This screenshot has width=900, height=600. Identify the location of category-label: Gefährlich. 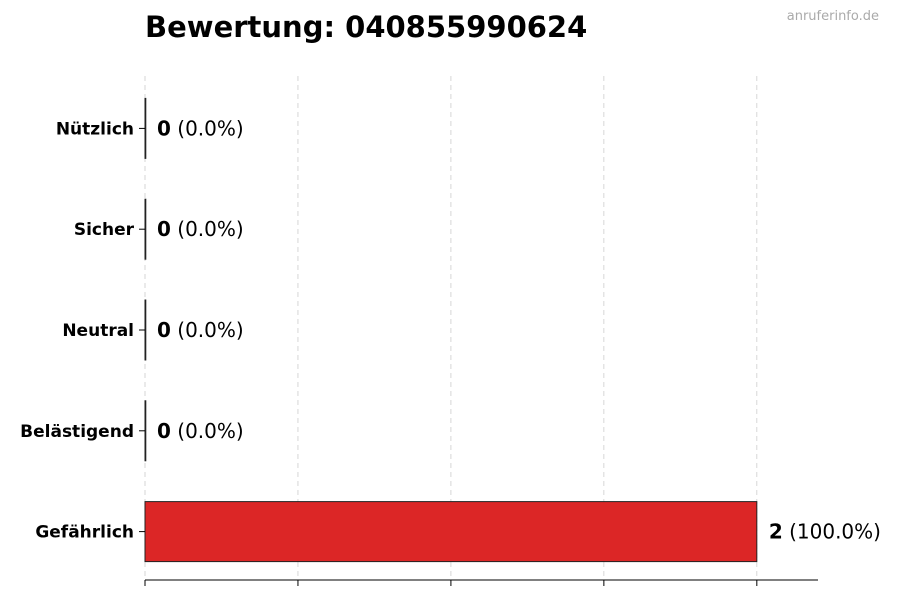
(84, 533).